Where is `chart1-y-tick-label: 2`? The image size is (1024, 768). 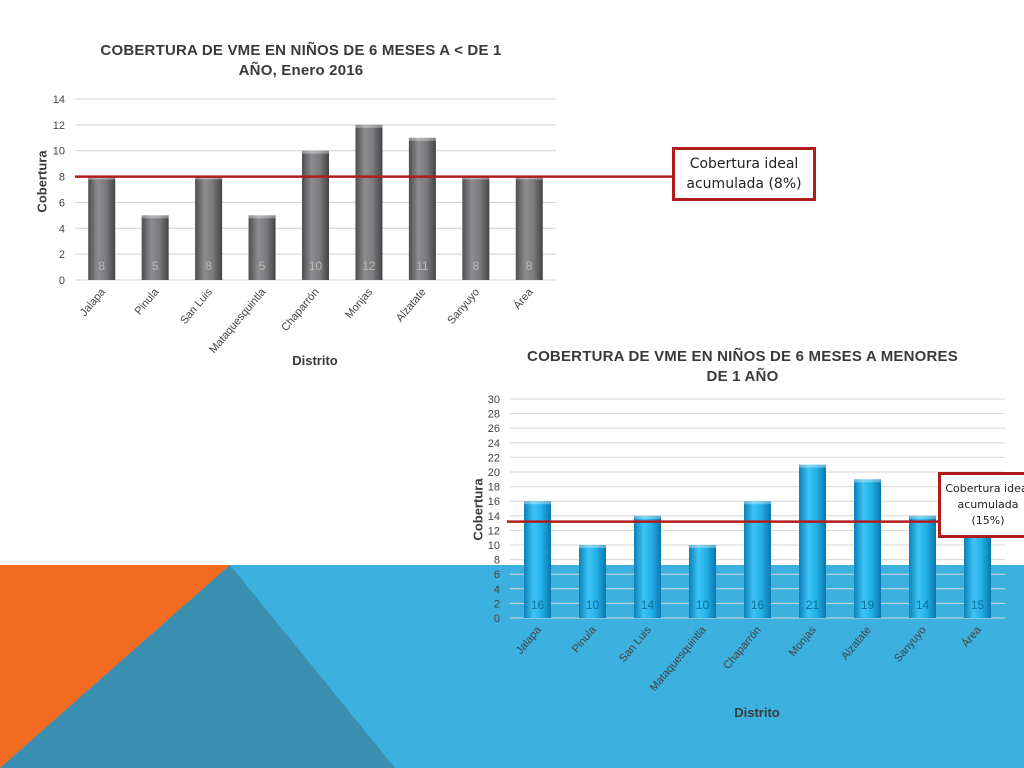 chart1-y-tick-label: 2 is located at coordinates (62, 255).